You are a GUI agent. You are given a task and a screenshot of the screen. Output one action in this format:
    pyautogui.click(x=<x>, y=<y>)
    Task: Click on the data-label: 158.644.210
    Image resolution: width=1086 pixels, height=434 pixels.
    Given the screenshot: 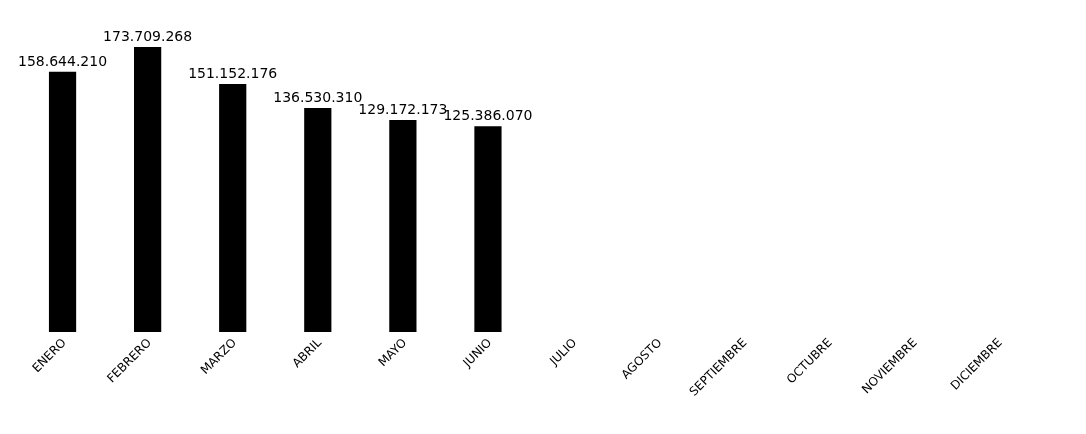 What is the action you would take?
    pyautogui.click(x=63, y=60)
    